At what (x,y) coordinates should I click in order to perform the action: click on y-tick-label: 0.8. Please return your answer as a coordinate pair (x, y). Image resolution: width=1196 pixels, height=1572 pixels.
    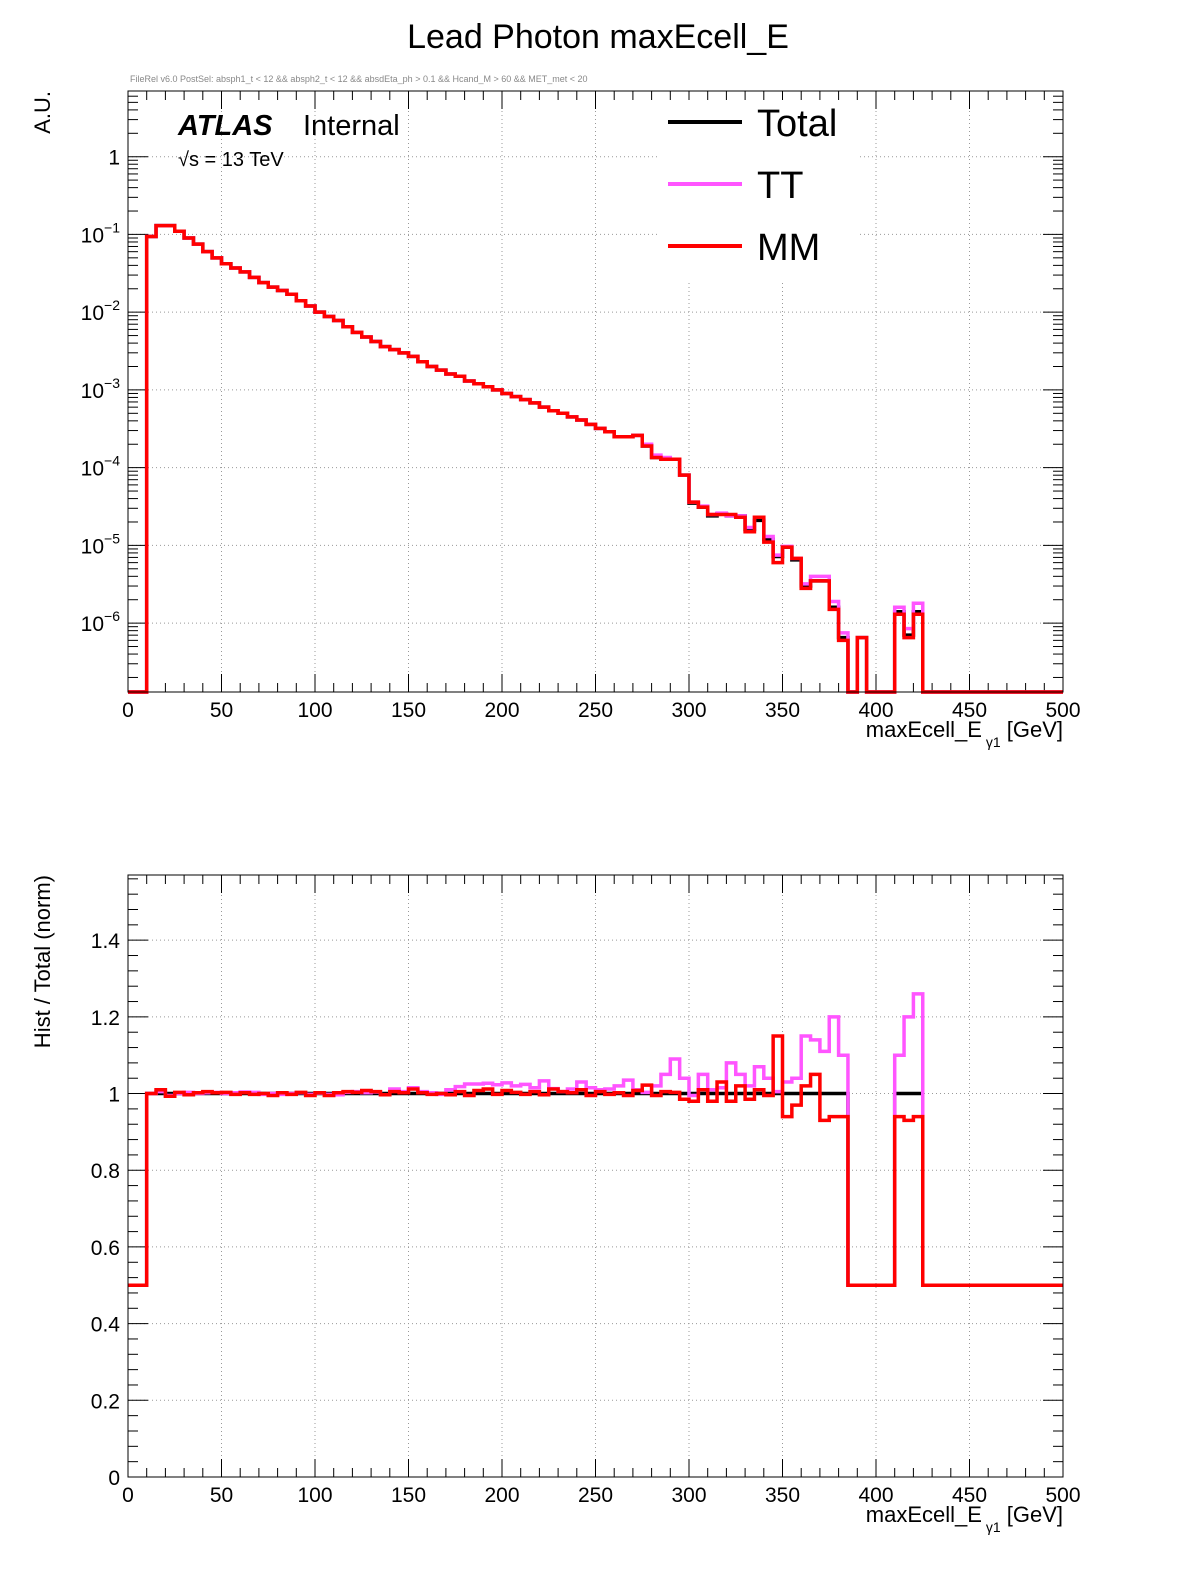
    Looking at the image, I should click on (105, 1171).